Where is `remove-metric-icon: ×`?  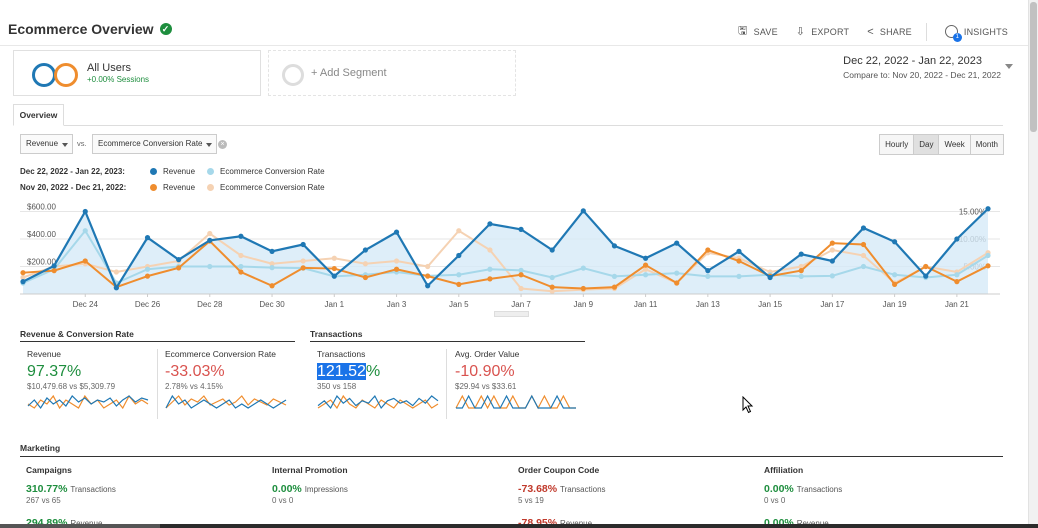 remove-metric-icon: × is located at coordinates (222, 144).